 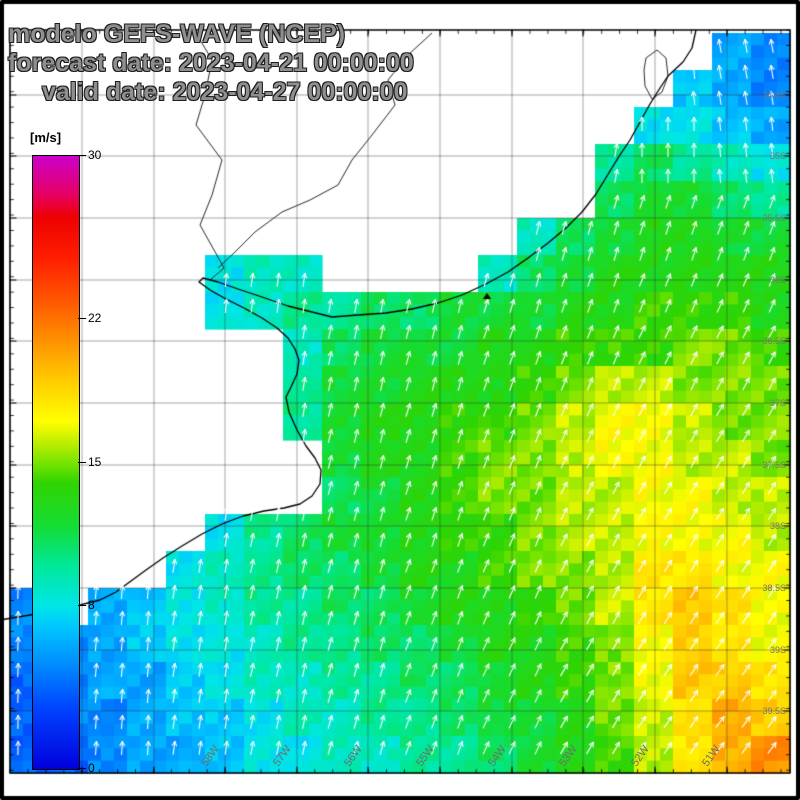 I want to click on lat-label: 36.5S, so click(x=774, y=341).